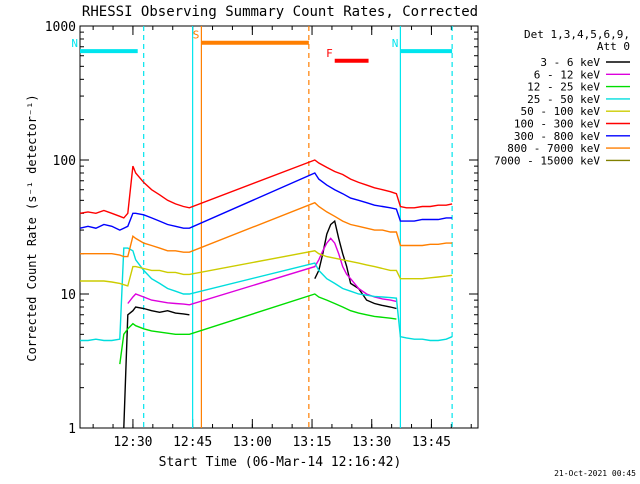  I want to click on footer-date: 21-Oct-2021 00:45, so click(595, 473).